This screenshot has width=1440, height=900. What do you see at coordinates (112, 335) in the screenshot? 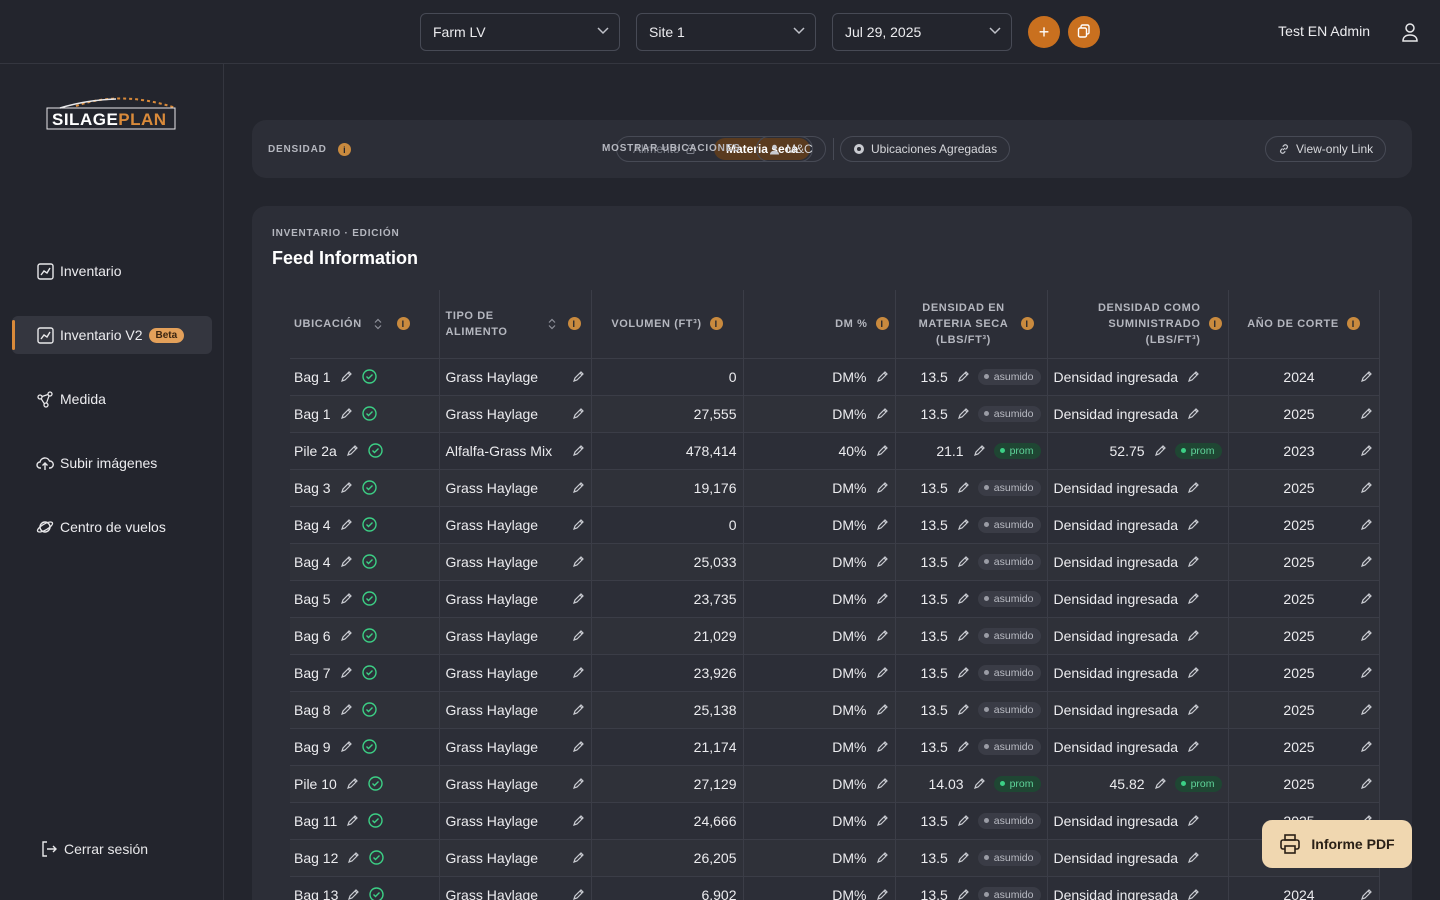
I see `sidebar-item-inventario-v2: Inventario V2 Beta` at bounding box center [112, 335].